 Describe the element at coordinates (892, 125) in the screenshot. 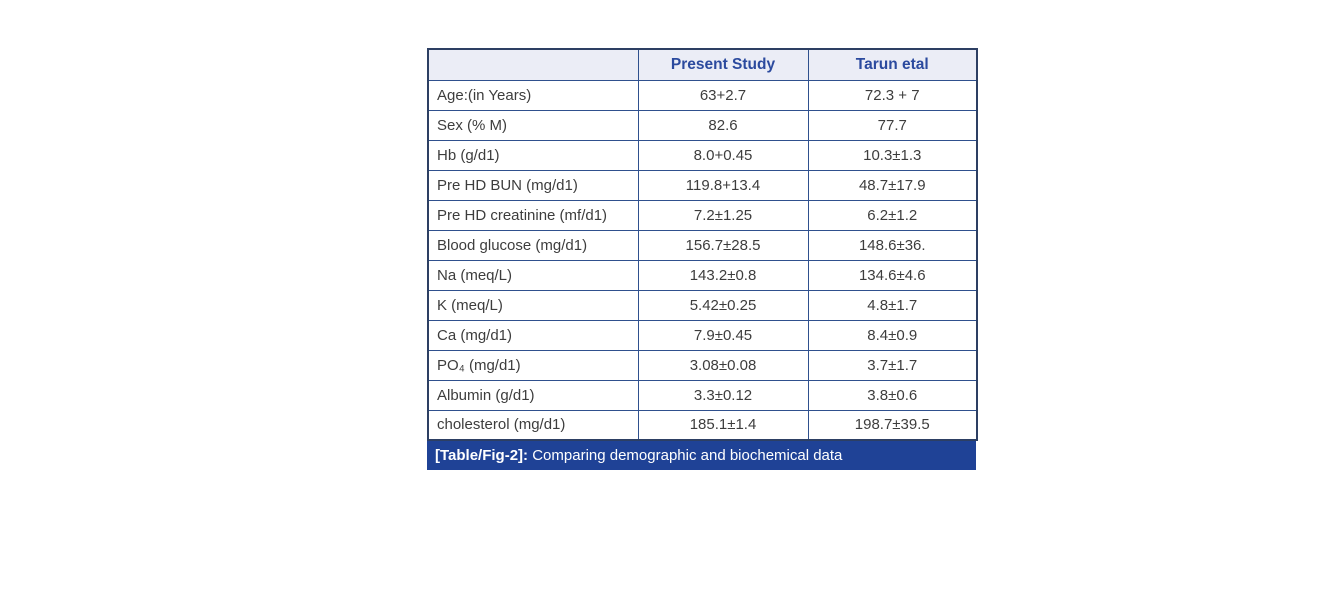

I see `tarun-etal-value: 77.7` at that location.